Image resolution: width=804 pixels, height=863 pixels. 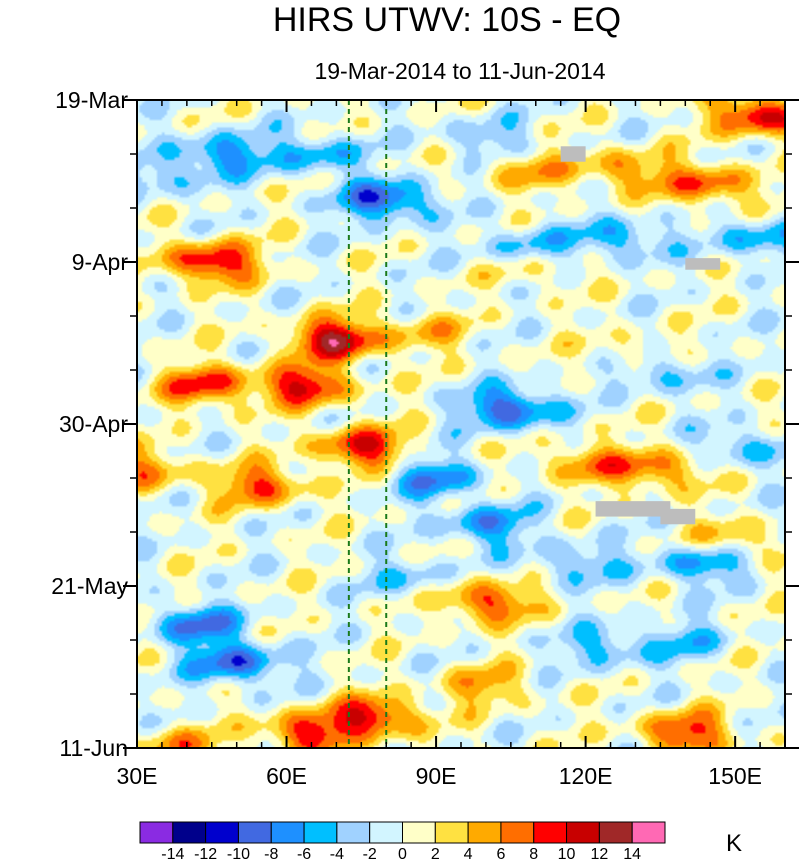 I want to click on chart-subtitle: 19-Mar-2014 to 11-Jun-2014, so click(x=459, y=71).